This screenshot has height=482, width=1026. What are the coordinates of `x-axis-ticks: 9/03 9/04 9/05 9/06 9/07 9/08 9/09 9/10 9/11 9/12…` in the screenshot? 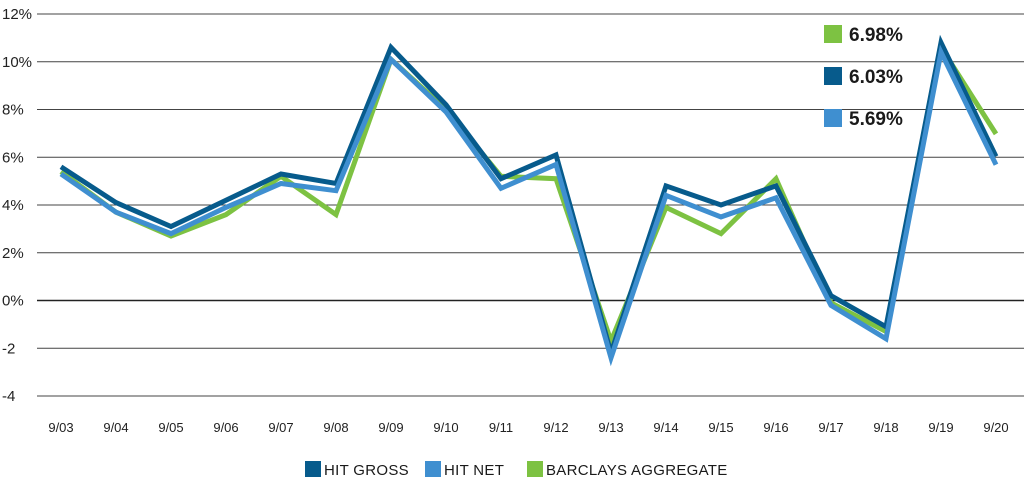 It's located at (528, 427).